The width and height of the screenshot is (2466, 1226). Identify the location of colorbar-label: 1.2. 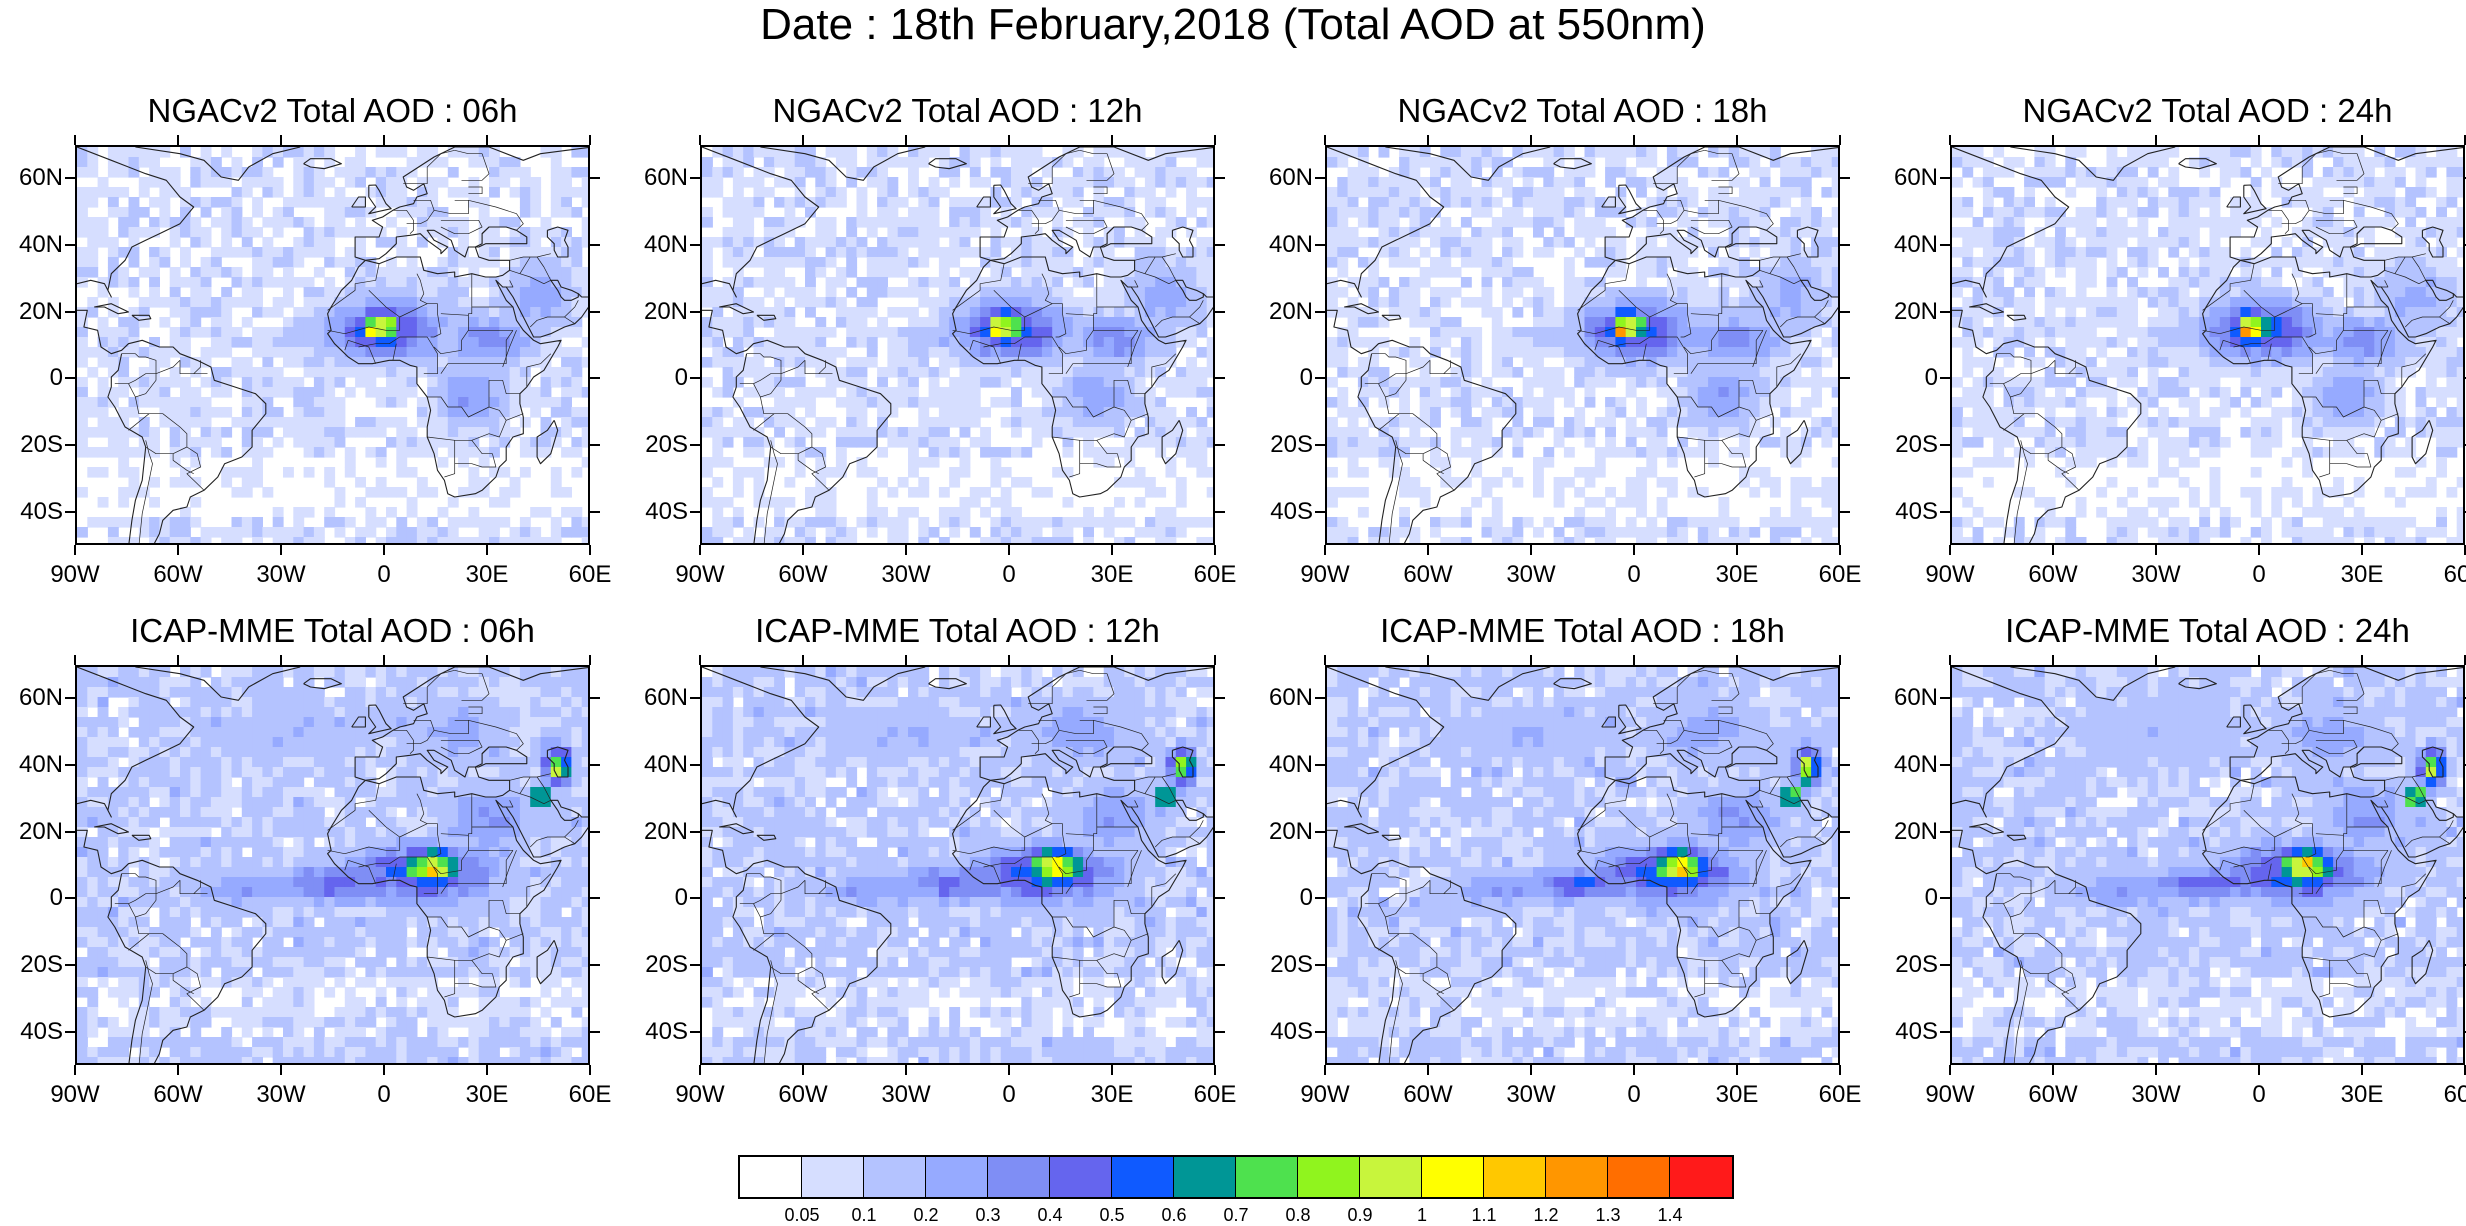
(1546, 1215).